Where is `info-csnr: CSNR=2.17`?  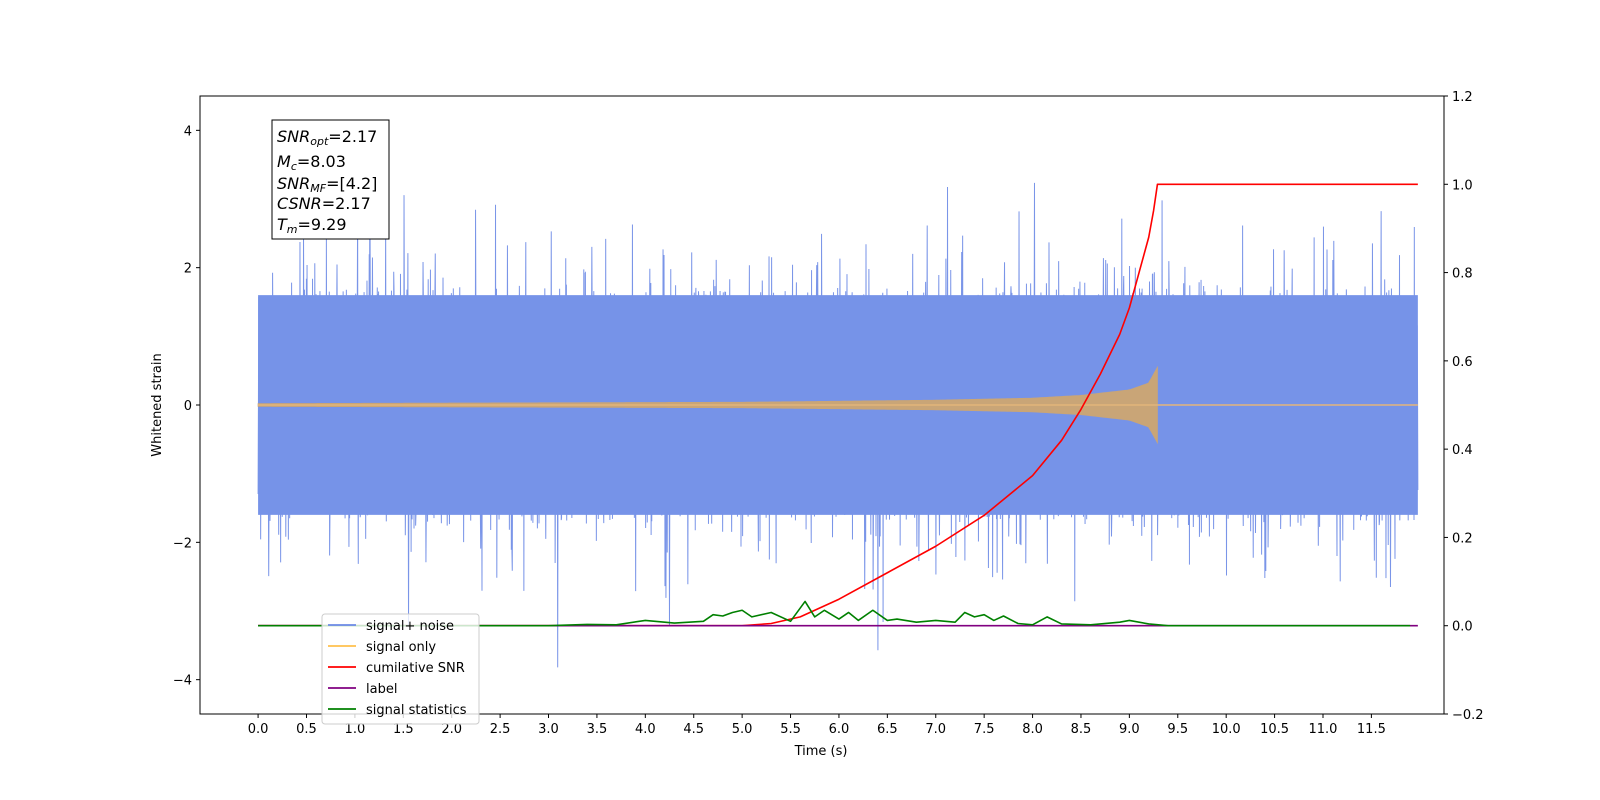 info-csnr: CSNR=2.17 is located at coordinates (324, 203).